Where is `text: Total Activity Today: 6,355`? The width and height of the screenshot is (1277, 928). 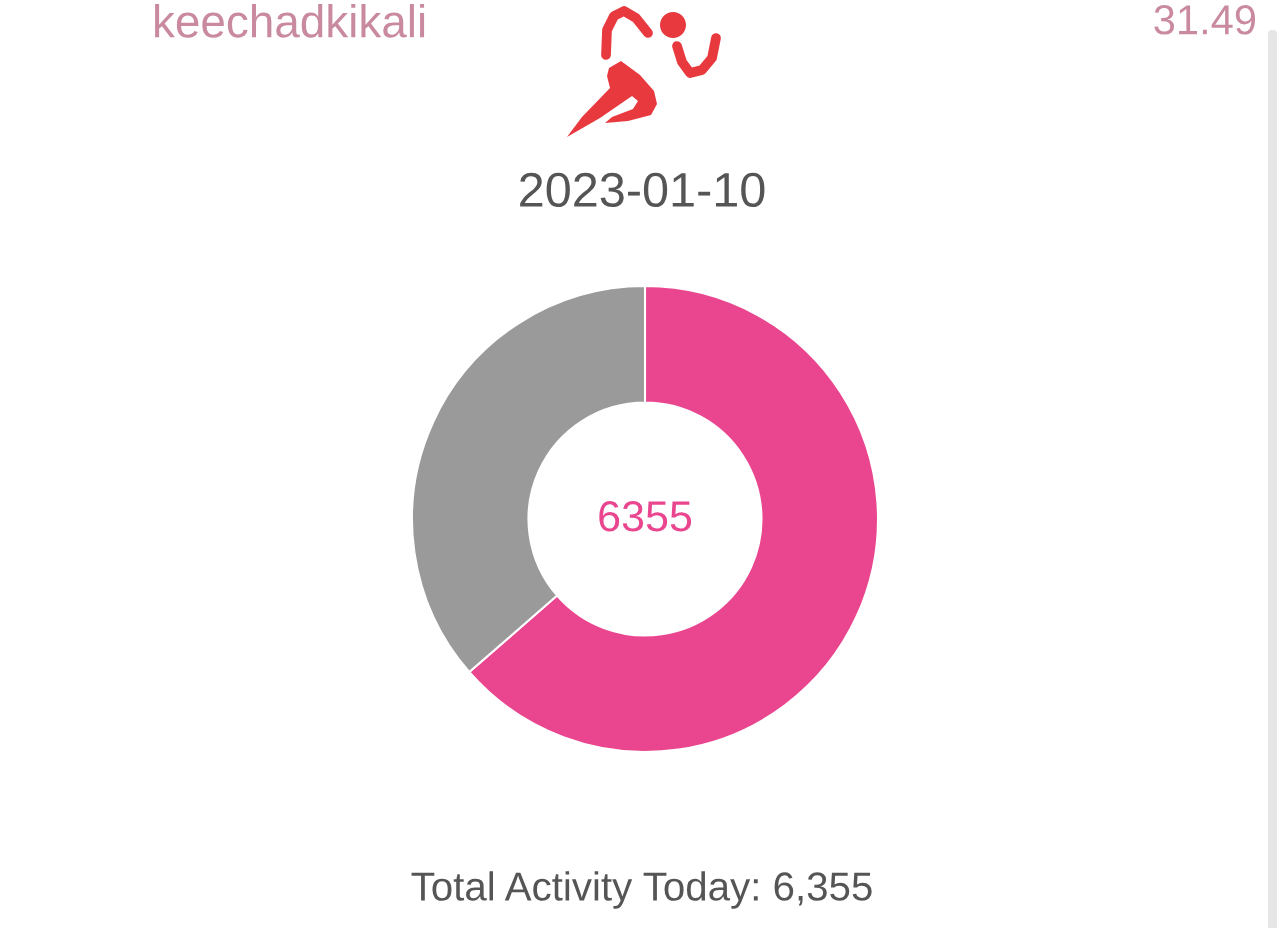
text: Total Activity Today: 6,355 is located at coordinates (641, 890).